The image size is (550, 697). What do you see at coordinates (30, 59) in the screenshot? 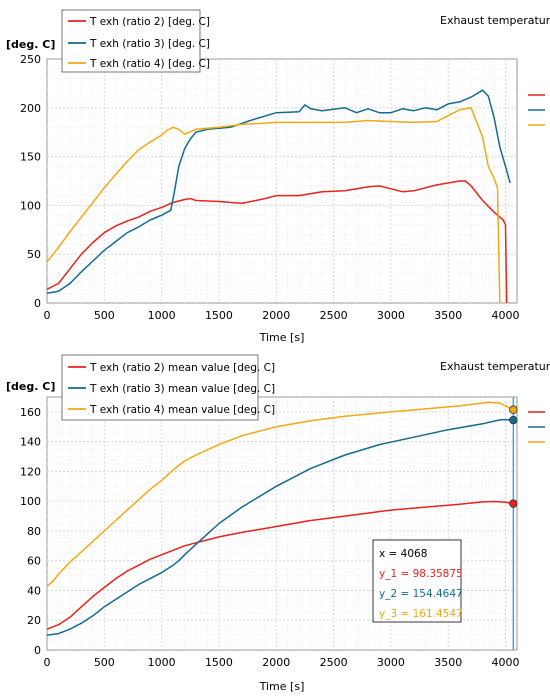
I see `top-y-tick-250: 250` at bounding box center [30, 59].